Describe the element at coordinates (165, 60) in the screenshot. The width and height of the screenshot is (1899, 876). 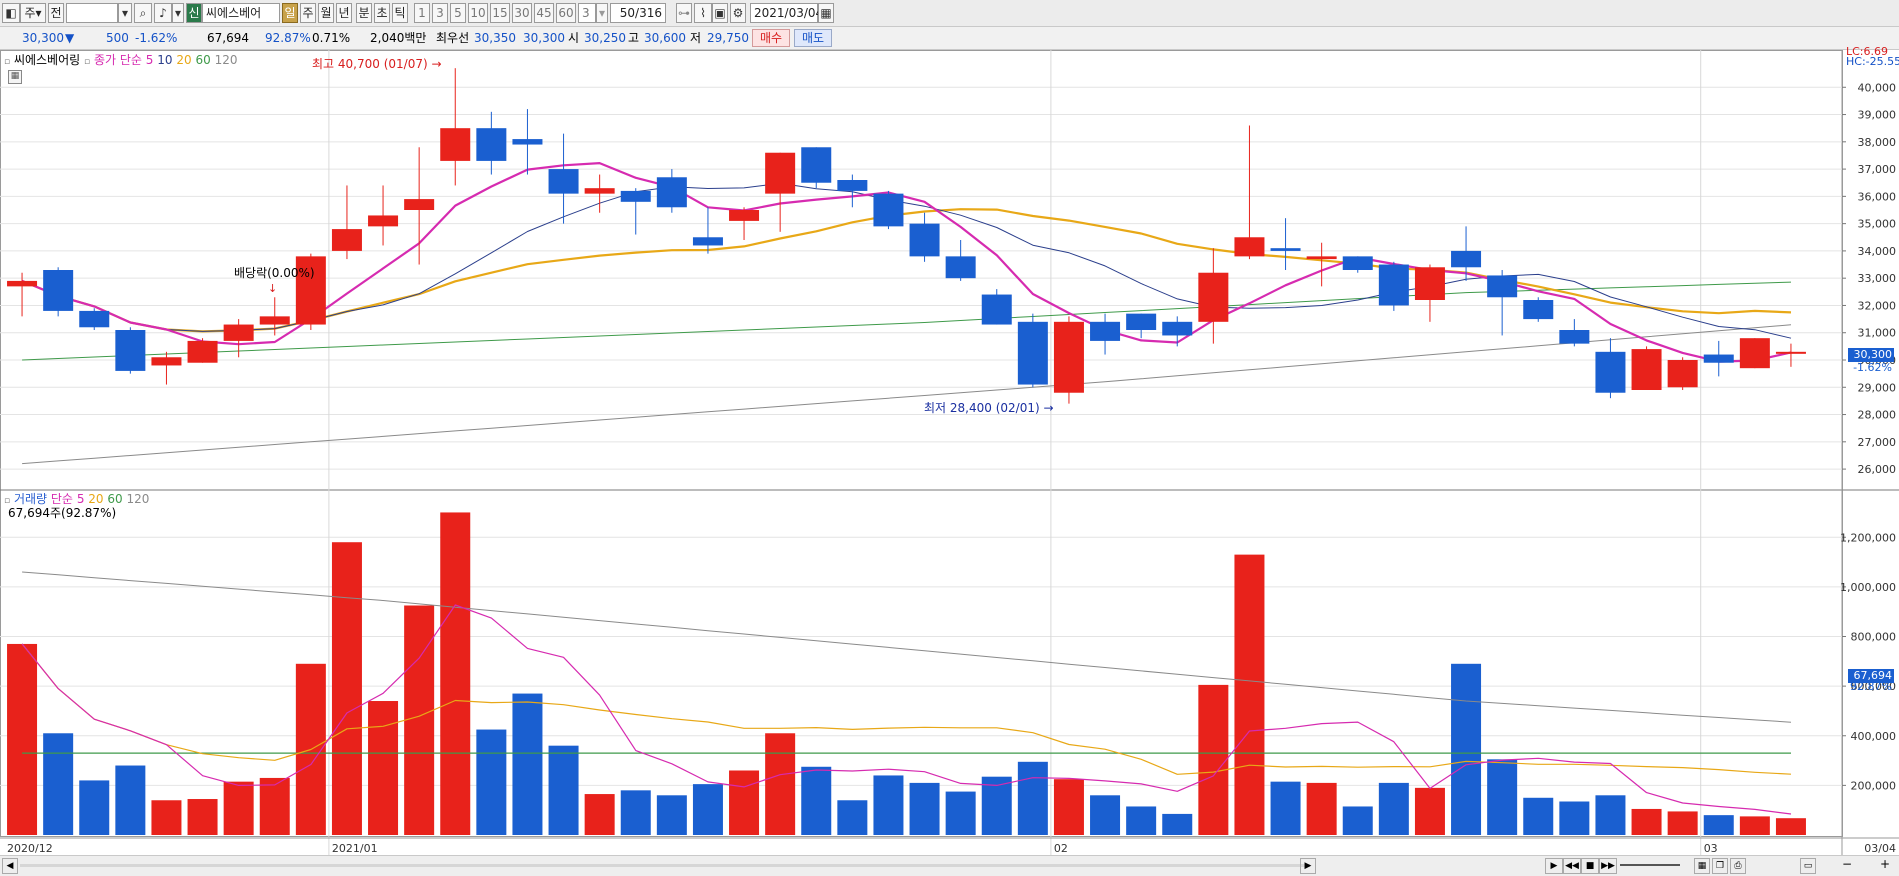
I see `legend-ma10: 10` at that location.